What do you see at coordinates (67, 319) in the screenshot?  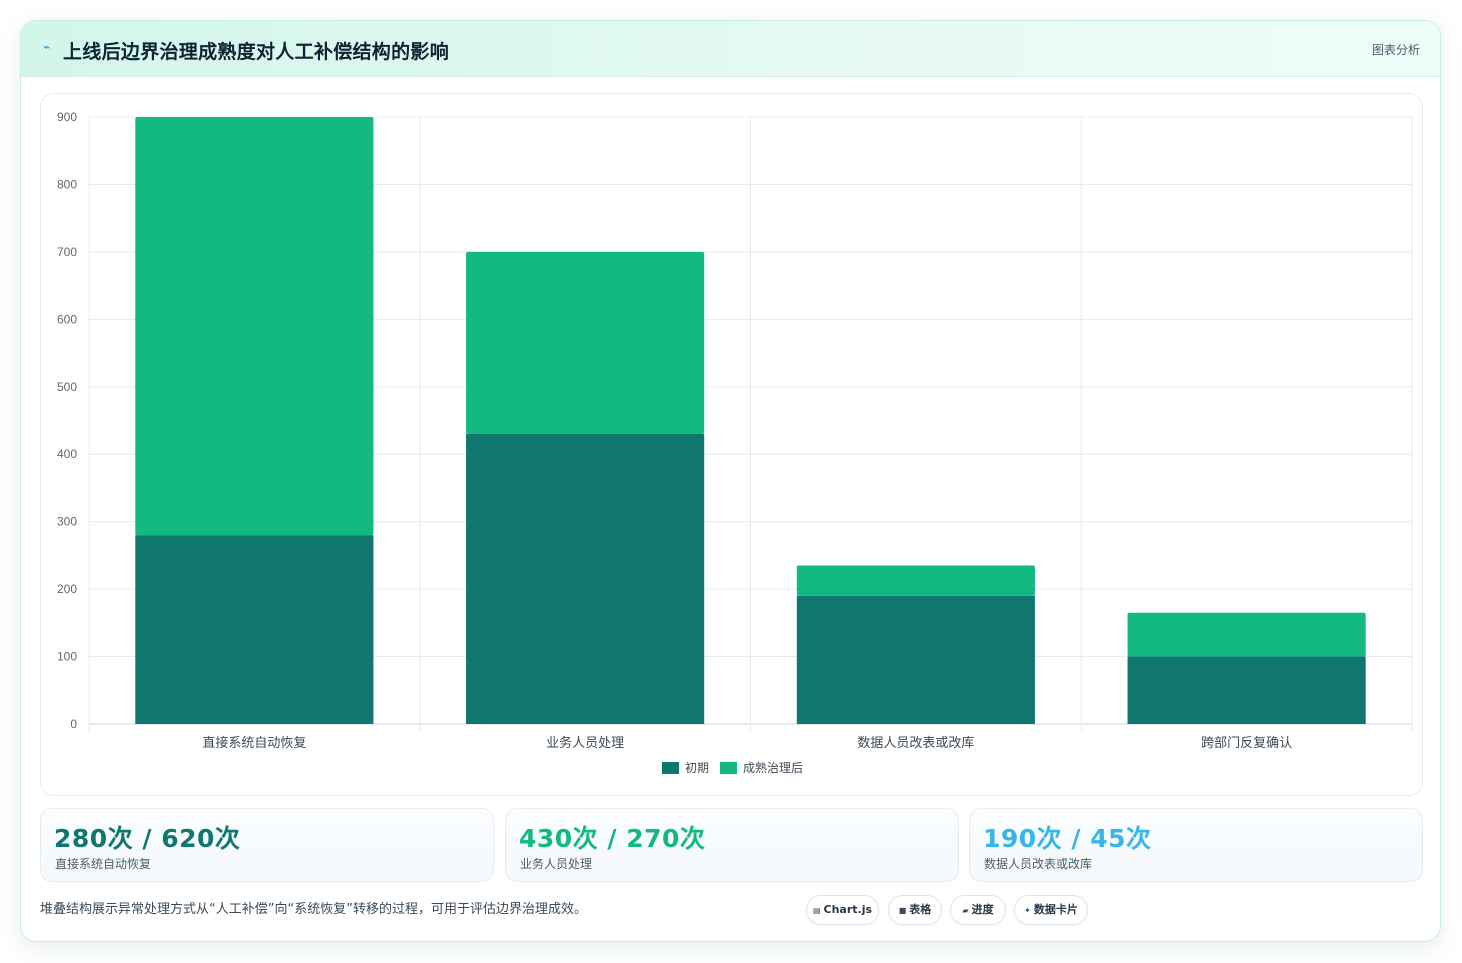 I see `y-tick-label: 600` at bounding box center [67, 319].